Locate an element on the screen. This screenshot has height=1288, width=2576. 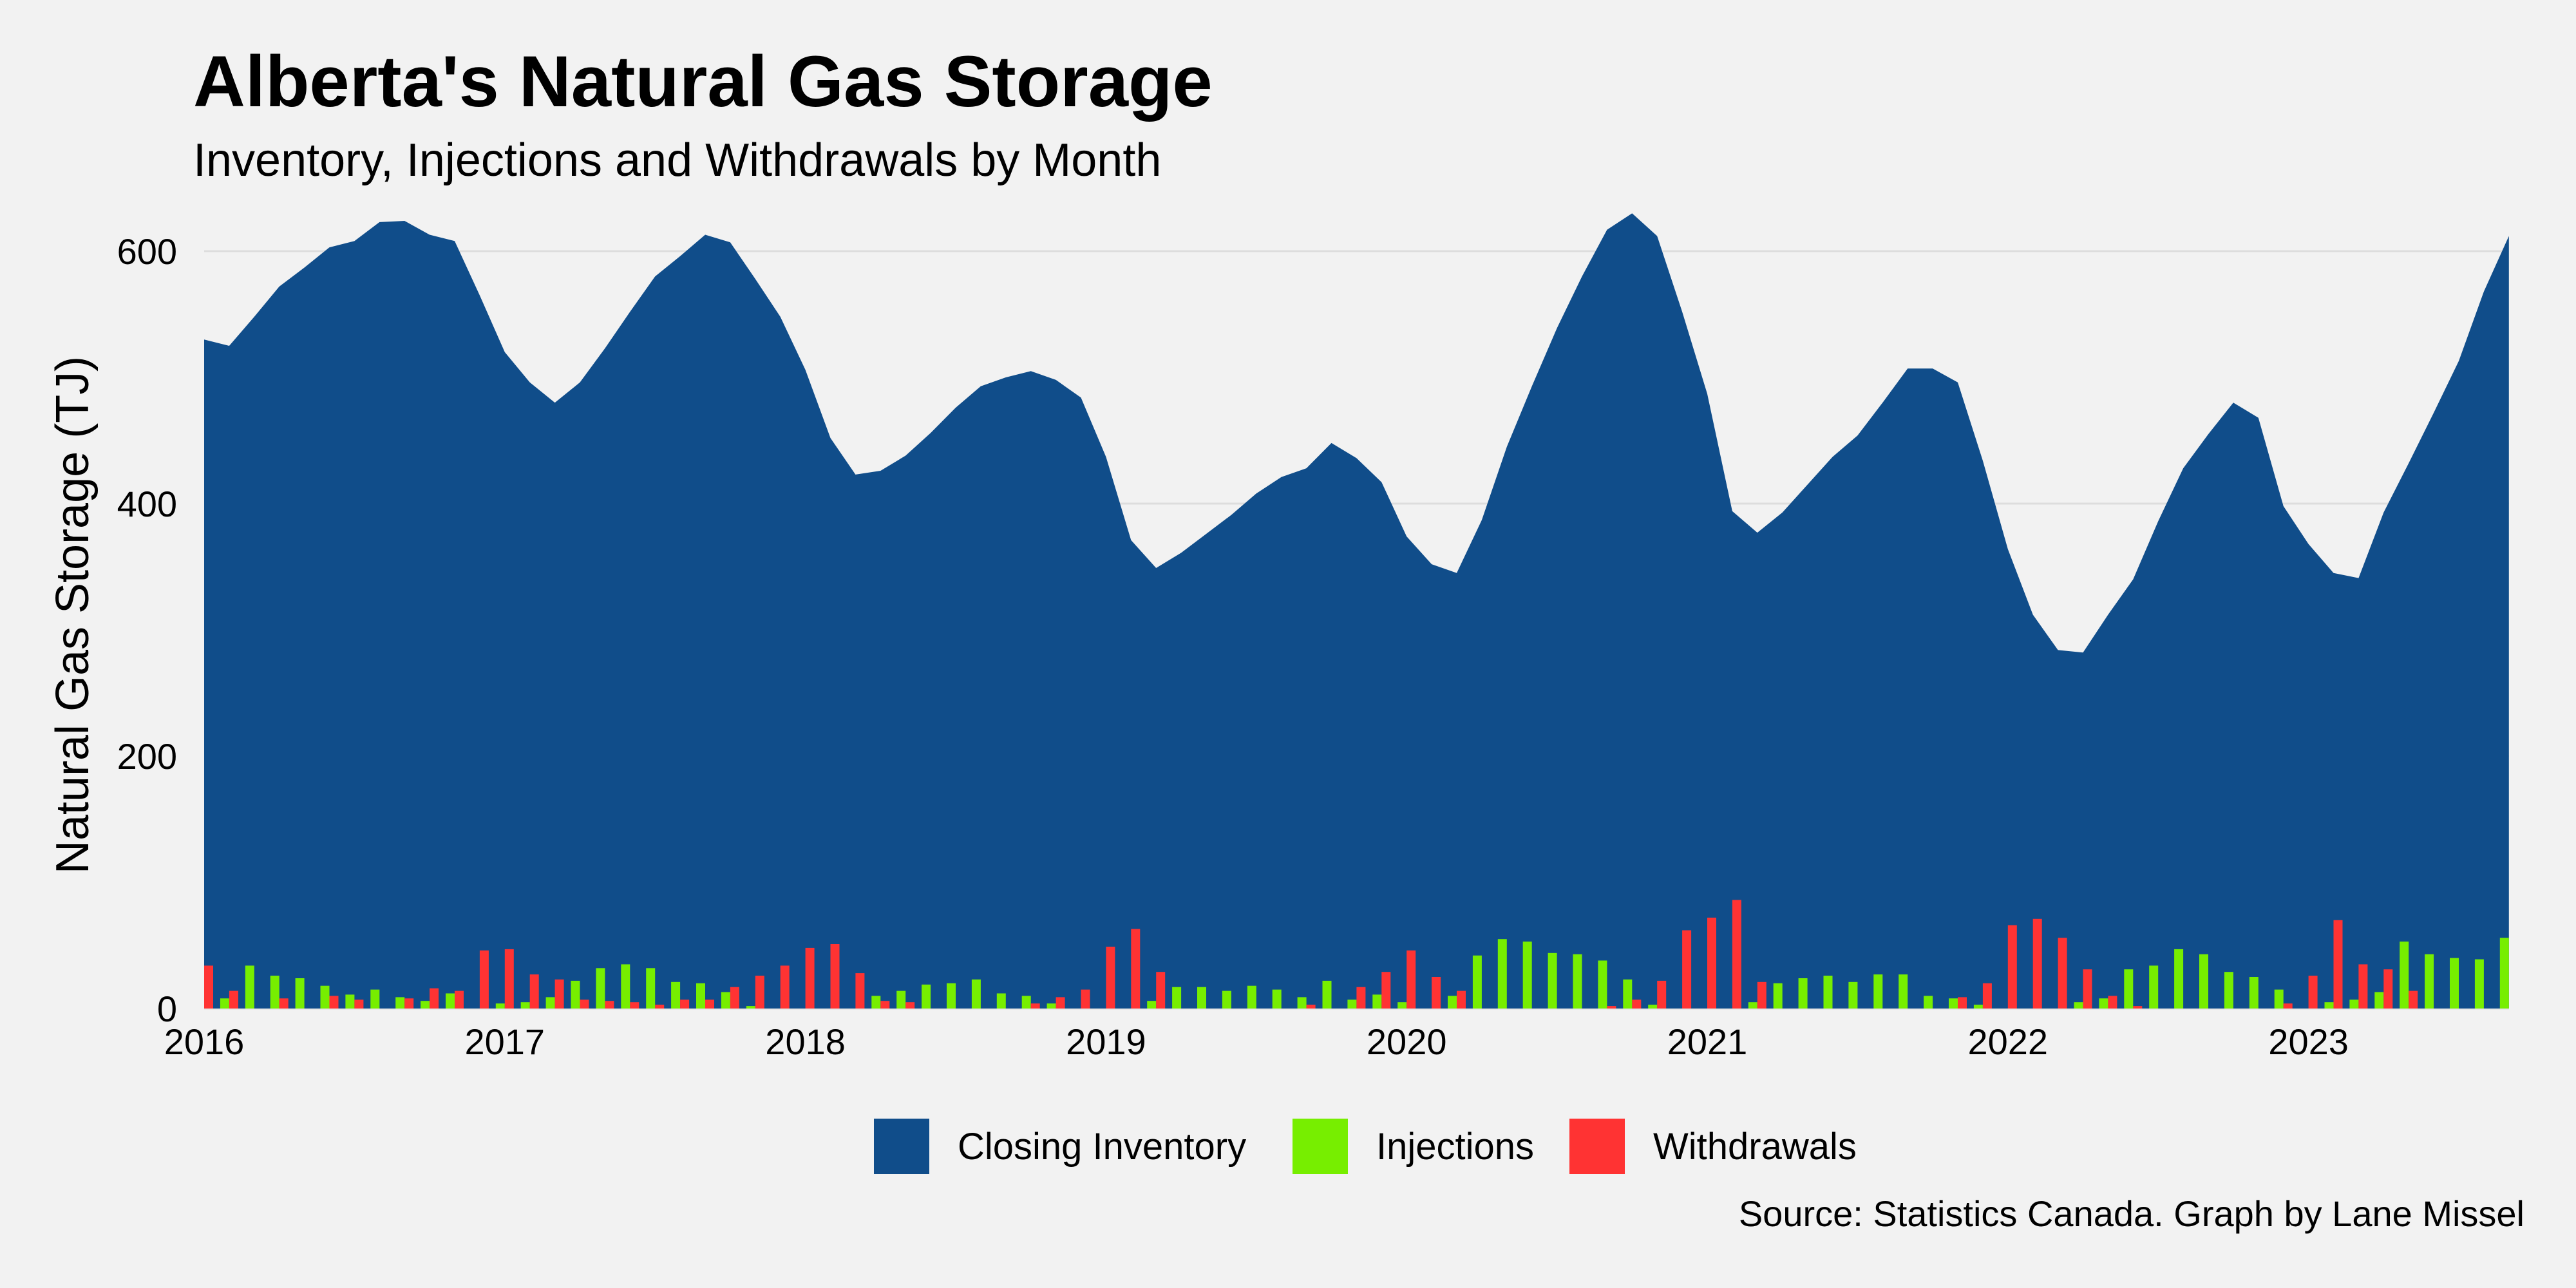
bars-layer is located at coordinates (1356, 954).